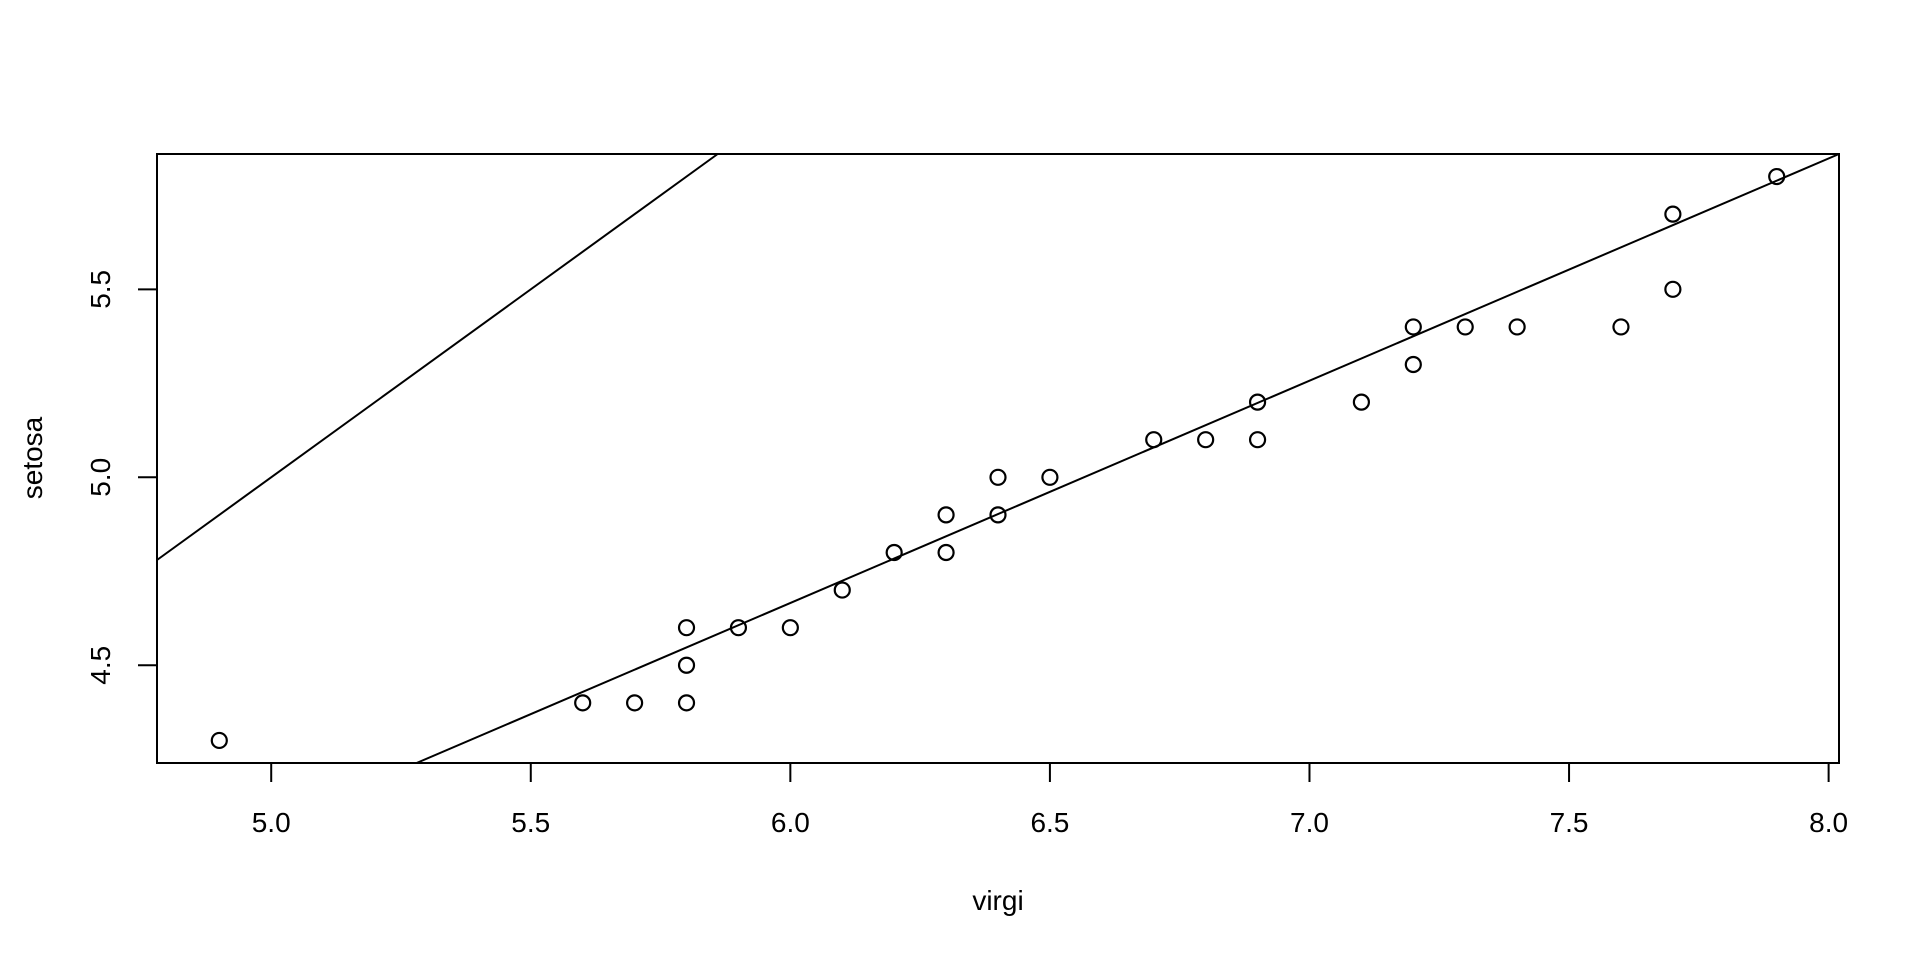 The image size is (1920, 960). What do you see at coordinates (1569, 822) in the screenshot?
I see `x-tick-label: 7.5` at bounding box center [1569, 822].